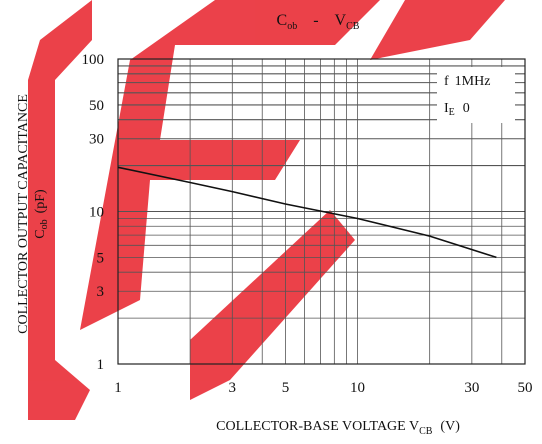  What do you see at coordinates (467, 81) in the screenshot?
I see `condition-freq: f 1MHz` at bounding box center [467, 81].